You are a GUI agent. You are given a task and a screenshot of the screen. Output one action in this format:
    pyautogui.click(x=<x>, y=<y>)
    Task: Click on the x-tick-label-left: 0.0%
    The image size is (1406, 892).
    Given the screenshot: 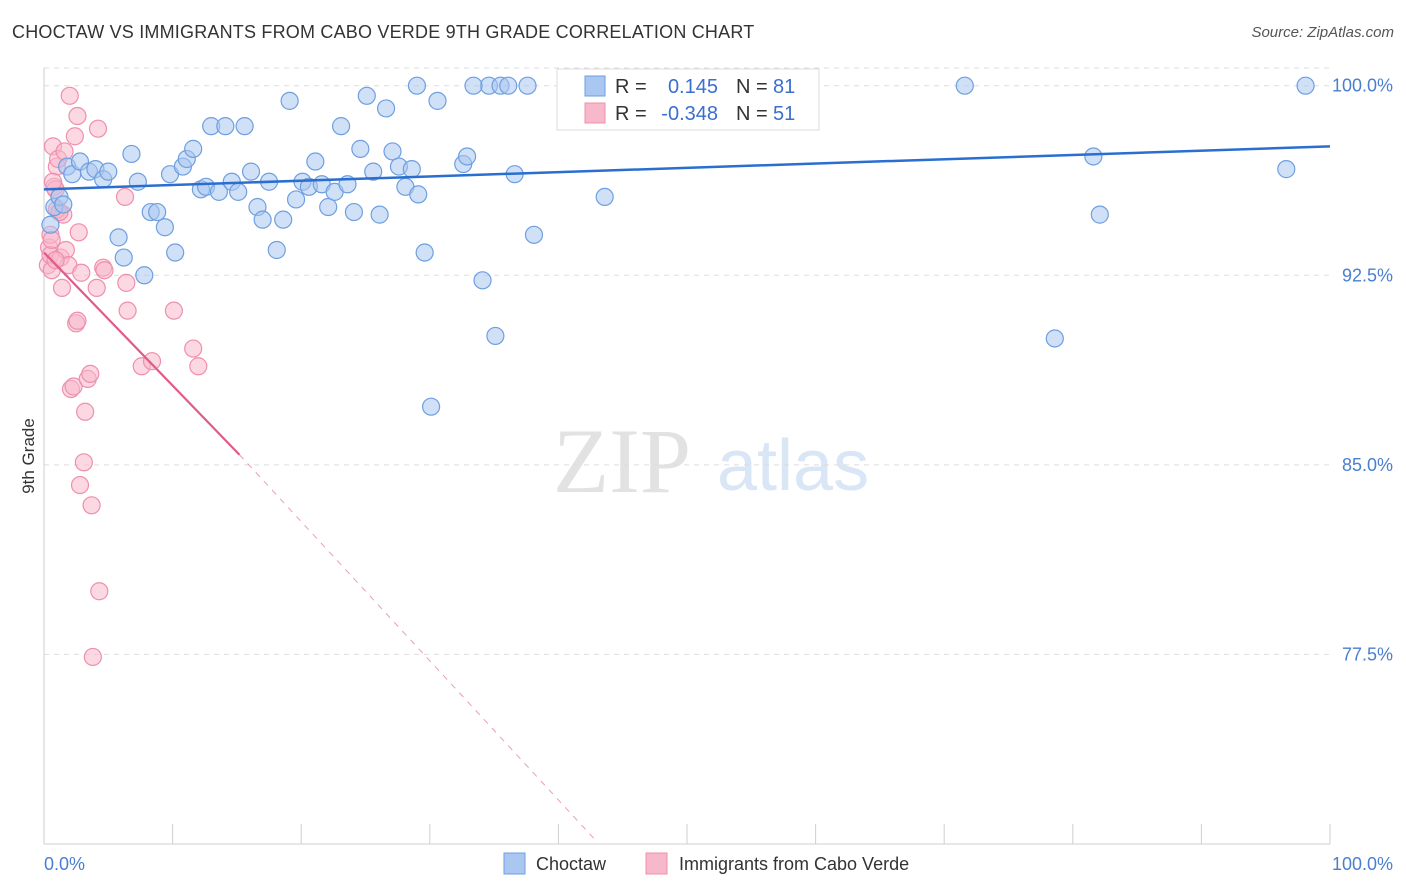 What is the action you would take?
    pyautogui.click(x=64, y=864)
    